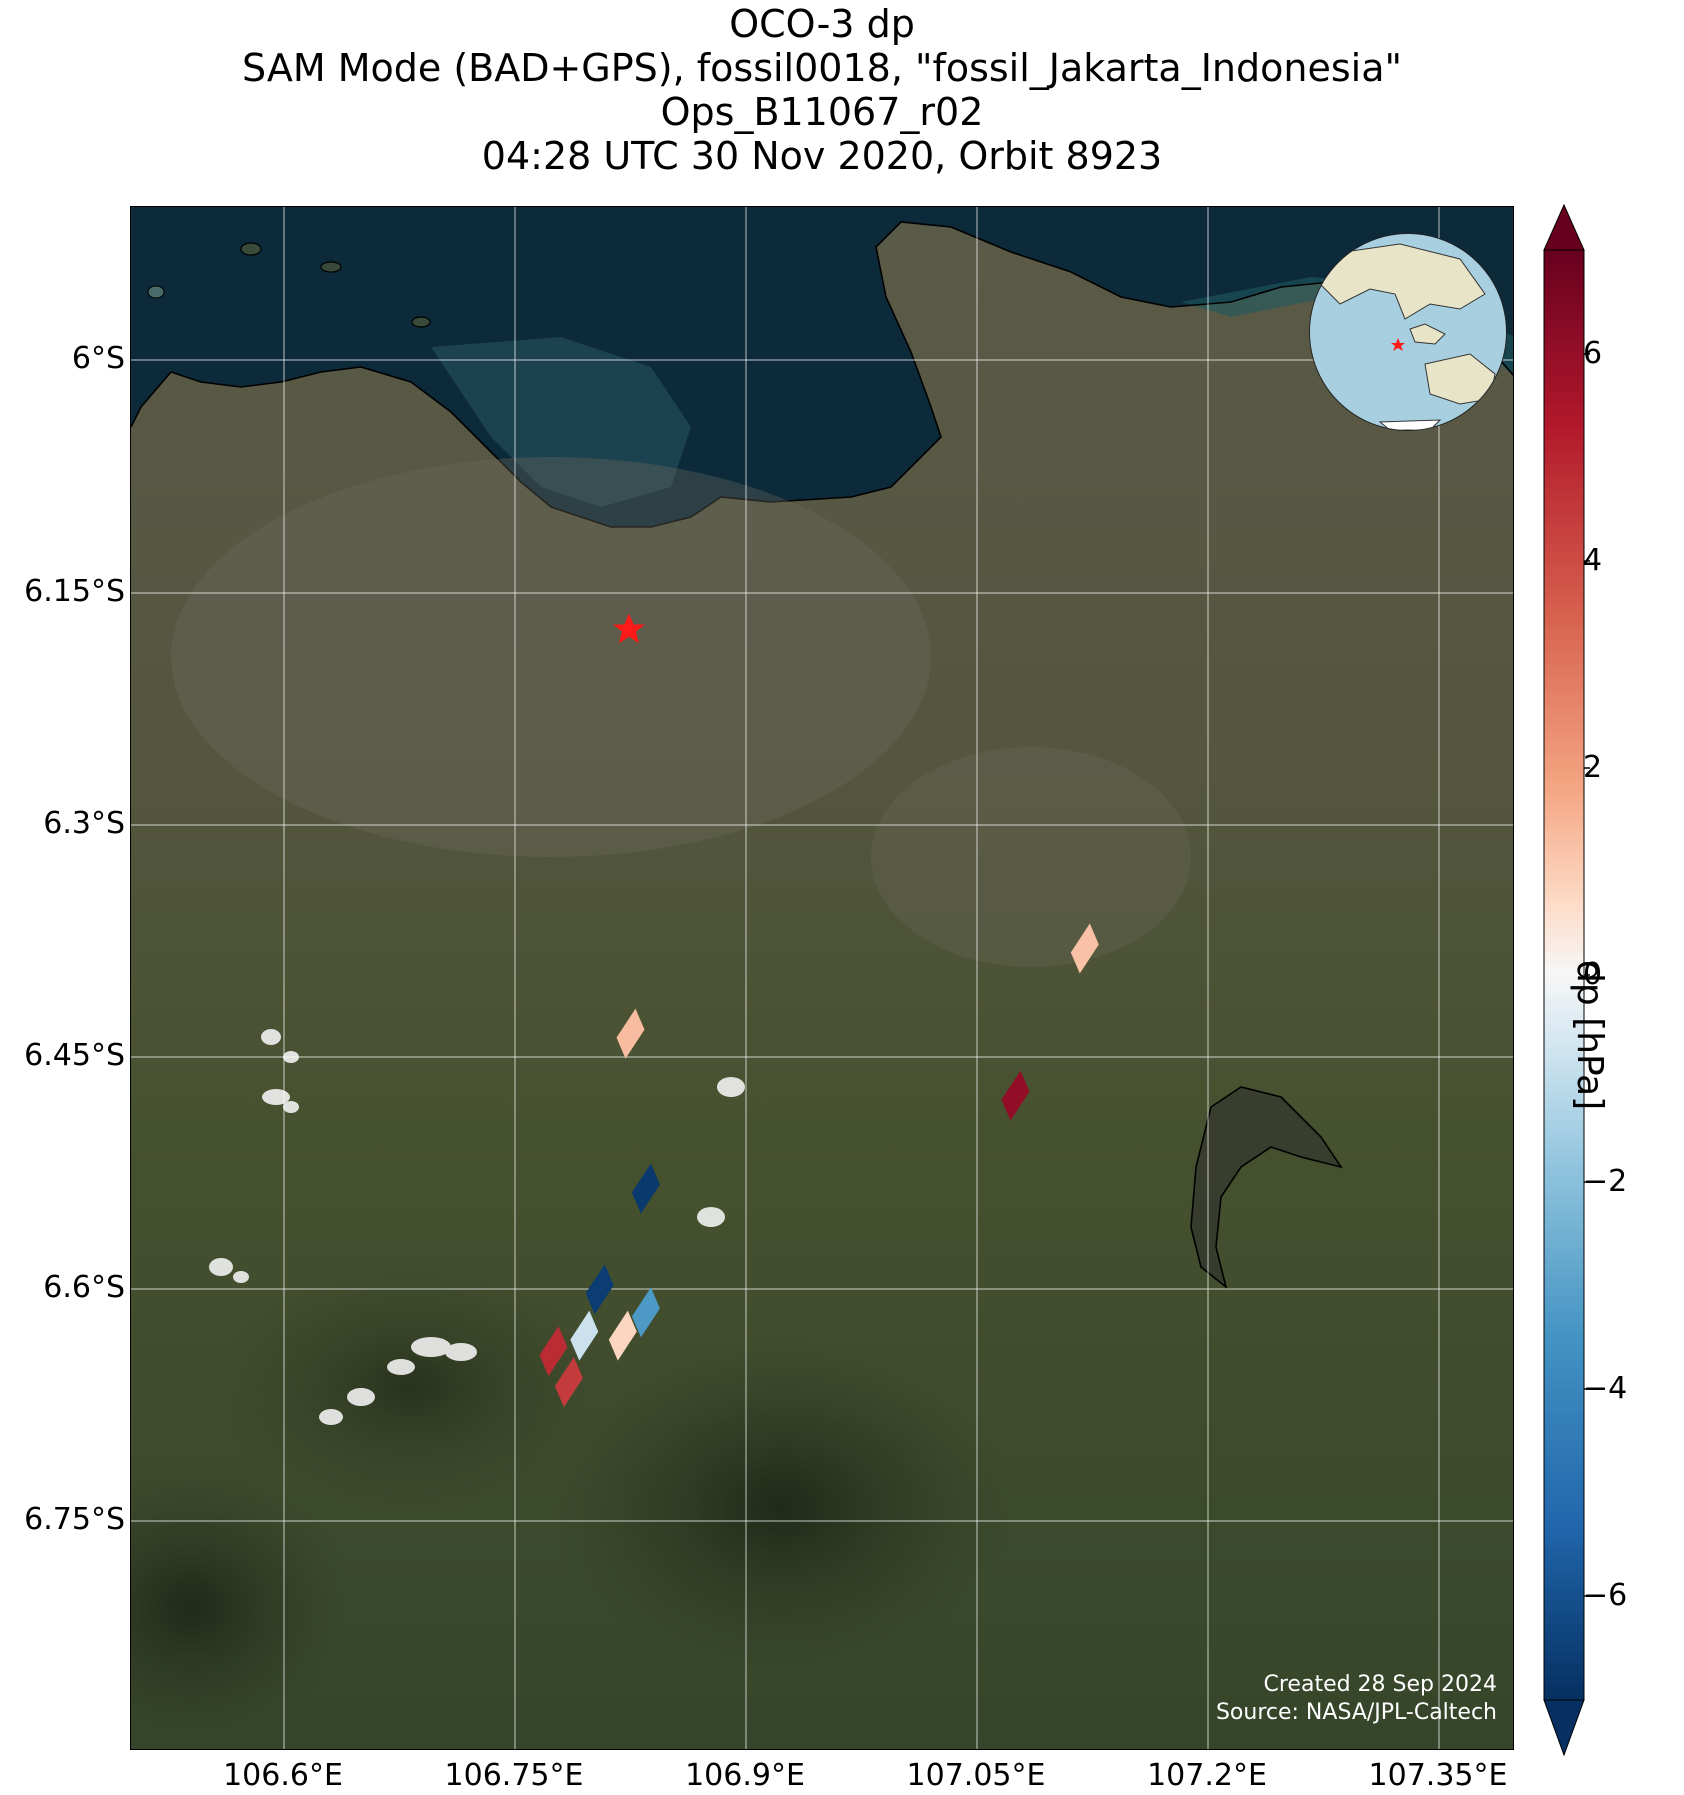  What do you see at coordinates (98, 358) in the screenshot?
I see `lat-label: 6°S` at bounding box center [98, 358].